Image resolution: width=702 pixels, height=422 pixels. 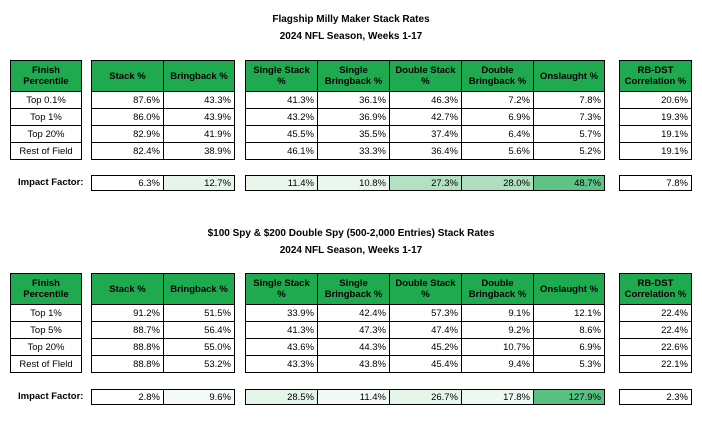 What do you see at coordinates (569, 364) in the screenshot?
I see `cell-onslaught: 5.3%` at bounding box center [569, 364].